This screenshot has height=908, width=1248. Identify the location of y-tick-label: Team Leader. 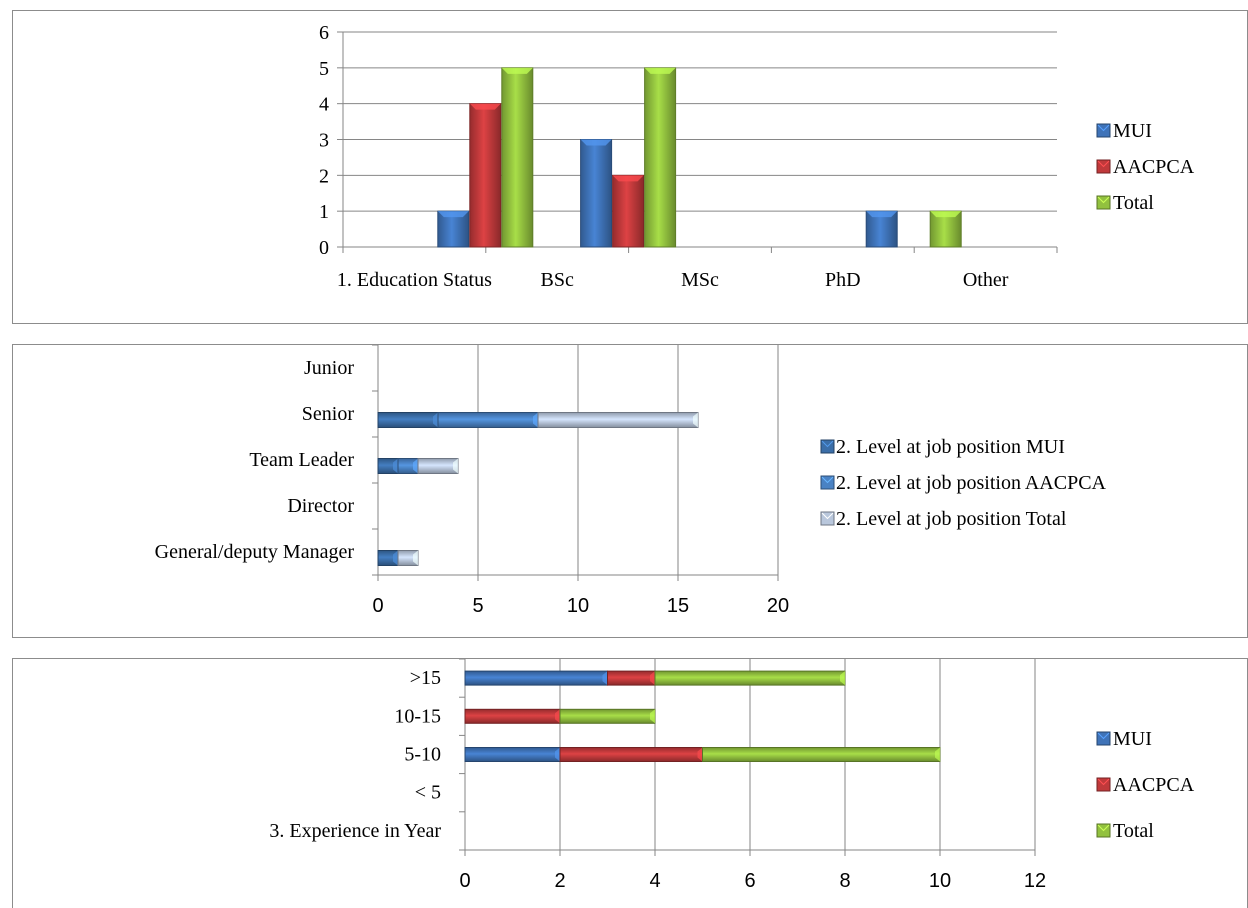
(301, 460).